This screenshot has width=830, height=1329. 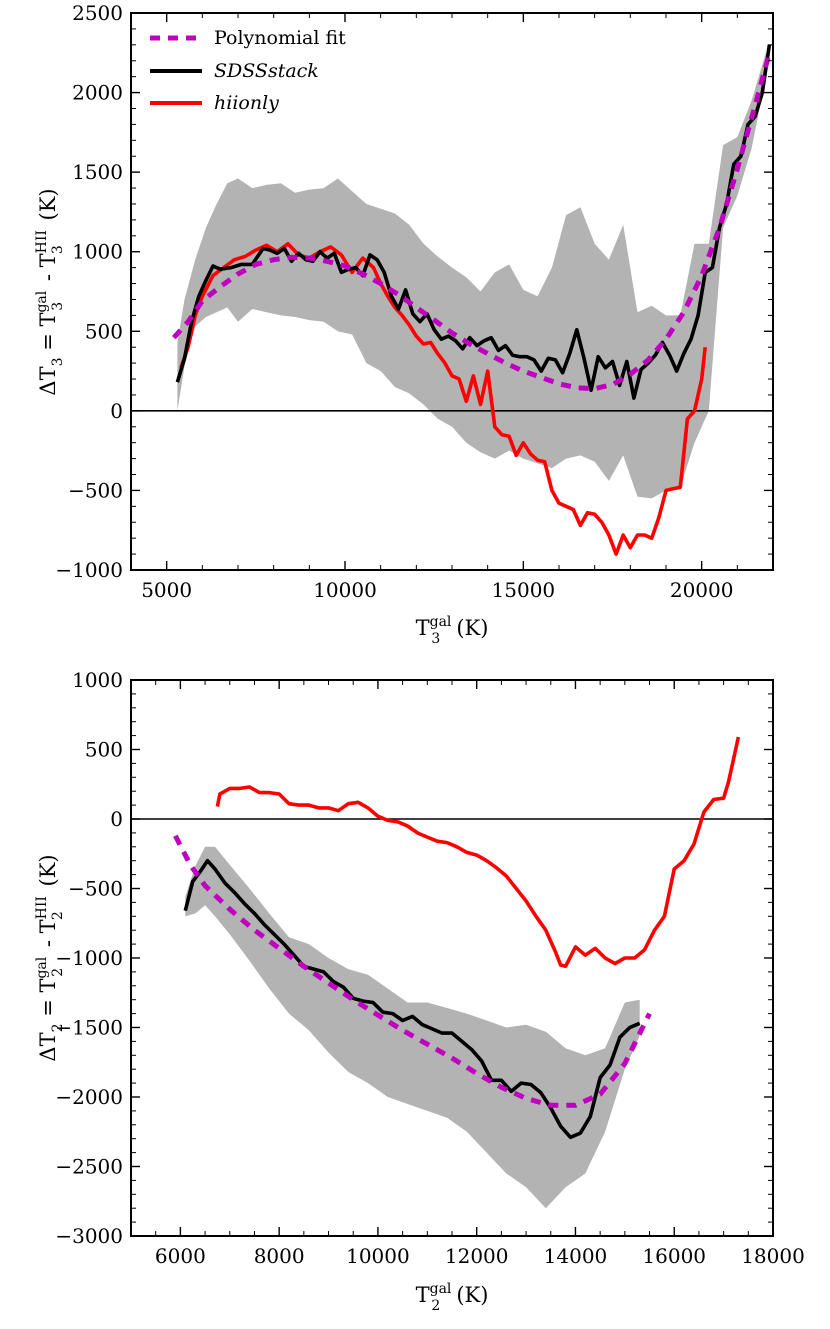 I want to click on bot-x-tick-label: 16000, so click(x=674, y=1256).